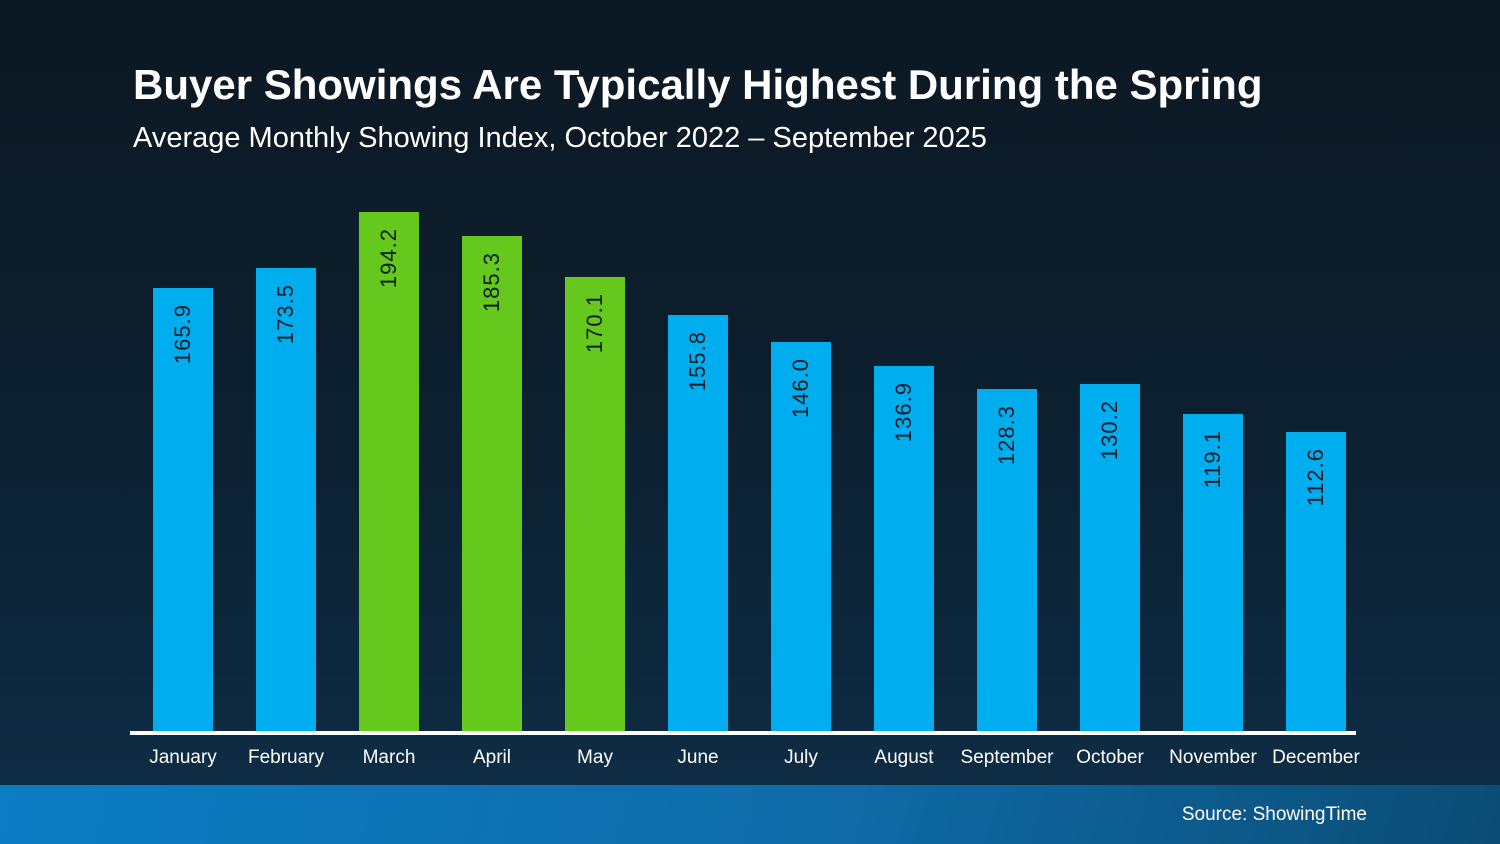 The height and width of the screenshot is (844, 1500). Describe the element at coordinates (904, 550) in the screenshot. I see `bar-august: 136.9` at that location.